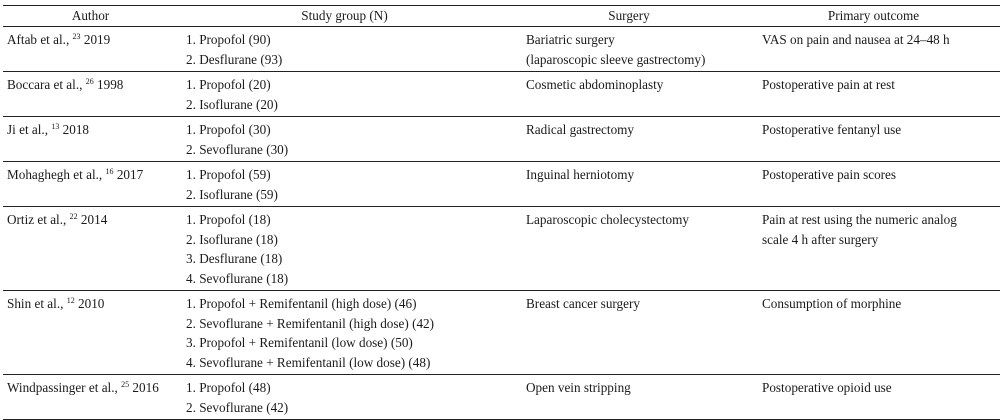  I want to click on author-name: Shin et al.,, so click(35, 303).